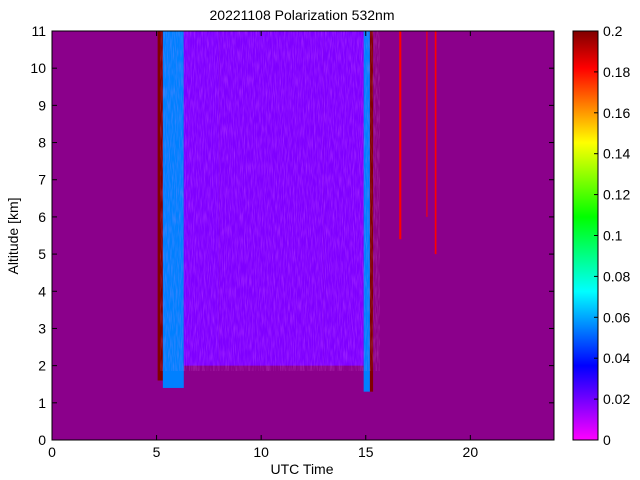 This screenshot has width=640, height=480. I want to click on colorbar-tick-label: 0.18, so click(616, 72).